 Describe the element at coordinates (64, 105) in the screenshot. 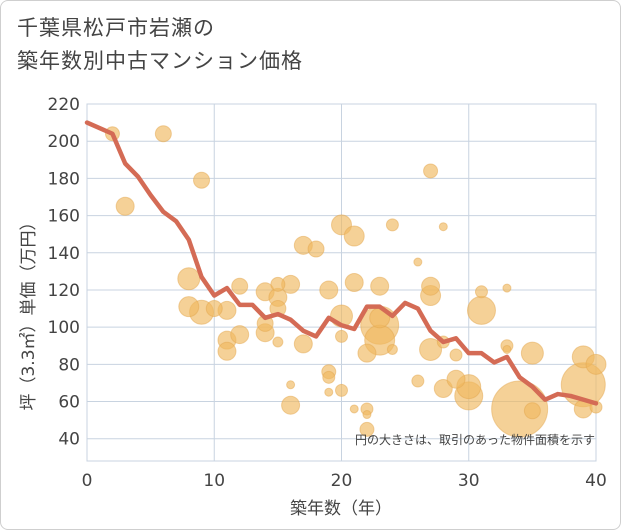

I see `y-tick-label: 220` at that location.